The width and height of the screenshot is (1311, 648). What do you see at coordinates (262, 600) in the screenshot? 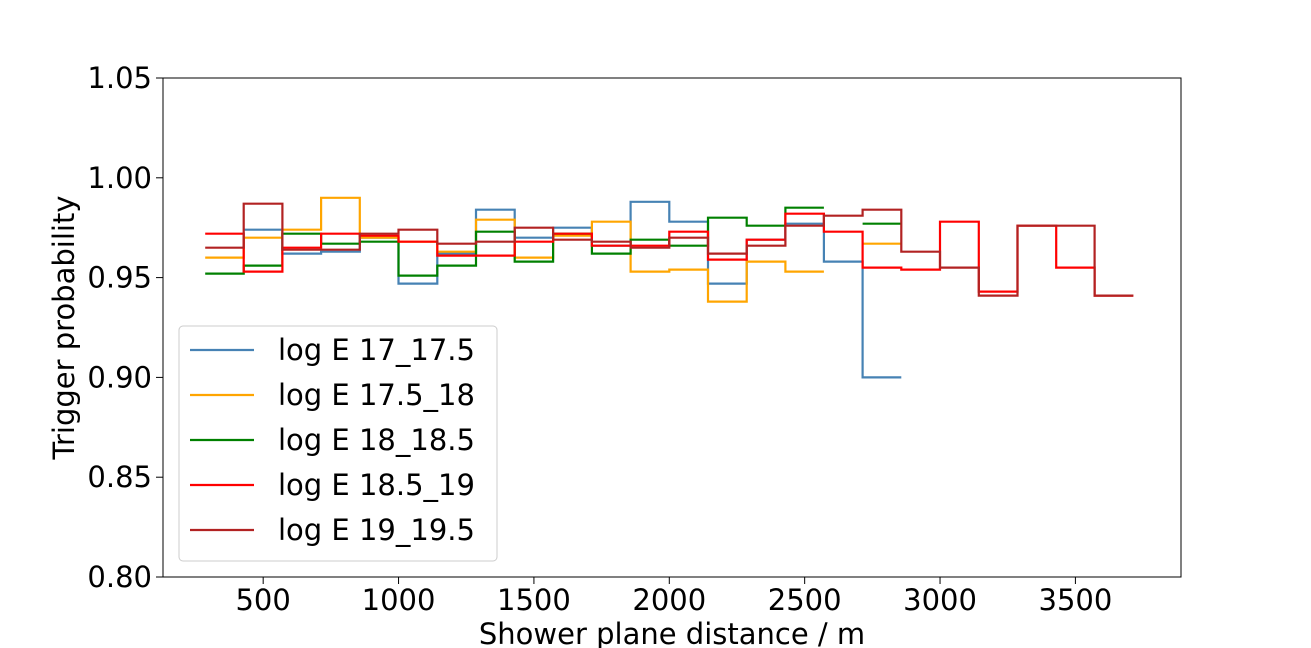
I see `x-tick-label: 500` at bounding box center [262, 600].